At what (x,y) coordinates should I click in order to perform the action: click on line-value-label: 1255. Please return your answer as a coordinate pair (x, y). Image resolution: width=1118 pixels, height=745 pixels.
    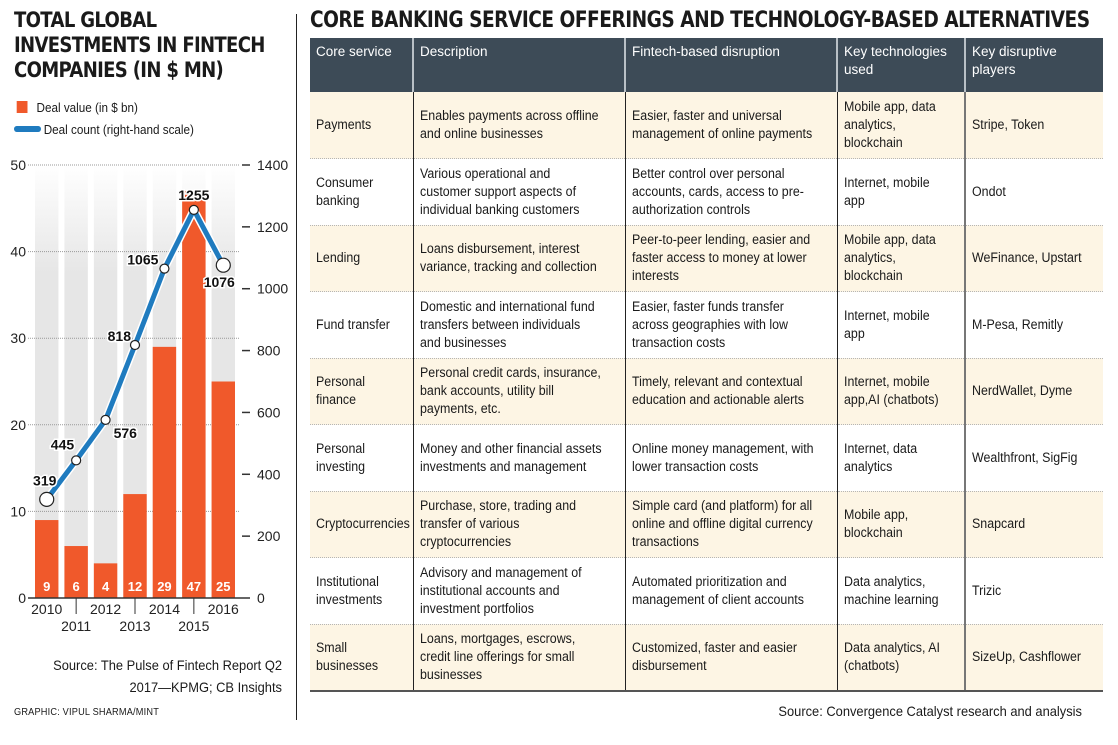
    Looking at the image, I should click on (193, 195).